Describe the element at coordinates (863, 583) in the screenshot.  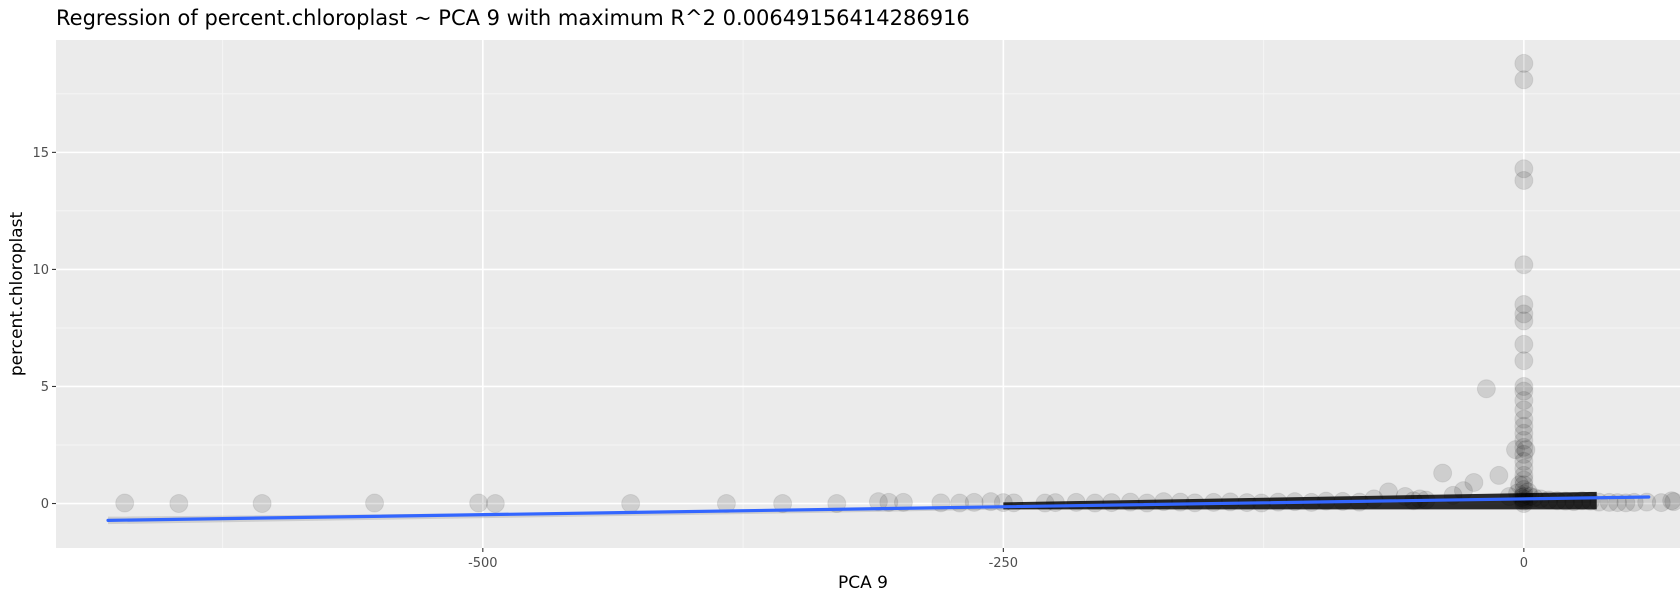
I see `x-axis-title: PCA 9` at that location.